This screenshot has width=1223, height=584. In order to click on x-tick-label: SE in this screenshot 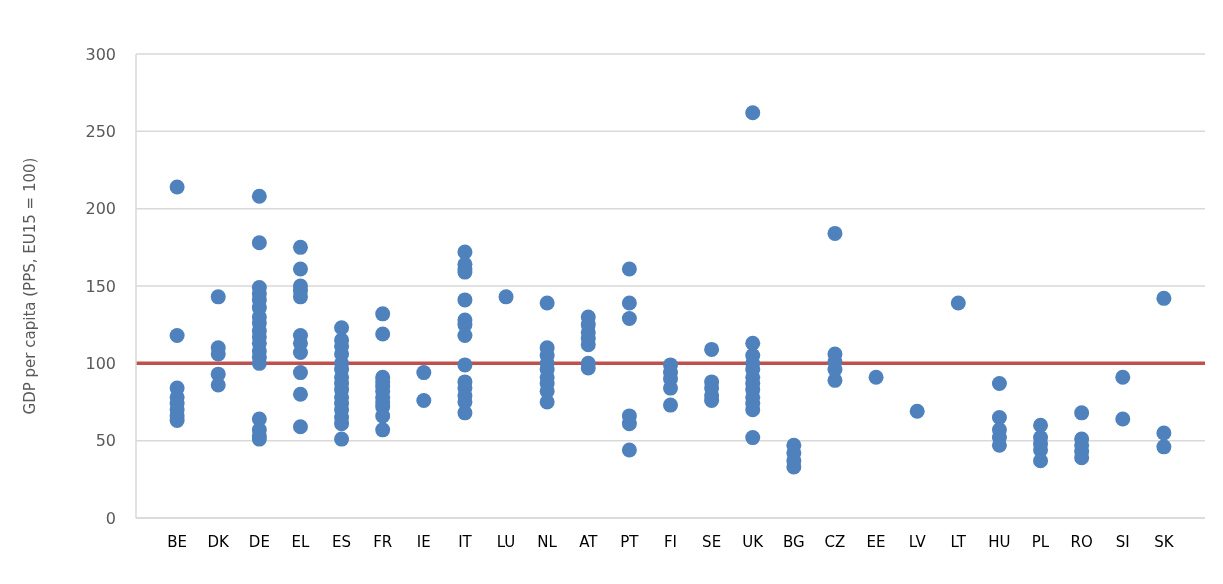, I will do `click(712, 541)`.